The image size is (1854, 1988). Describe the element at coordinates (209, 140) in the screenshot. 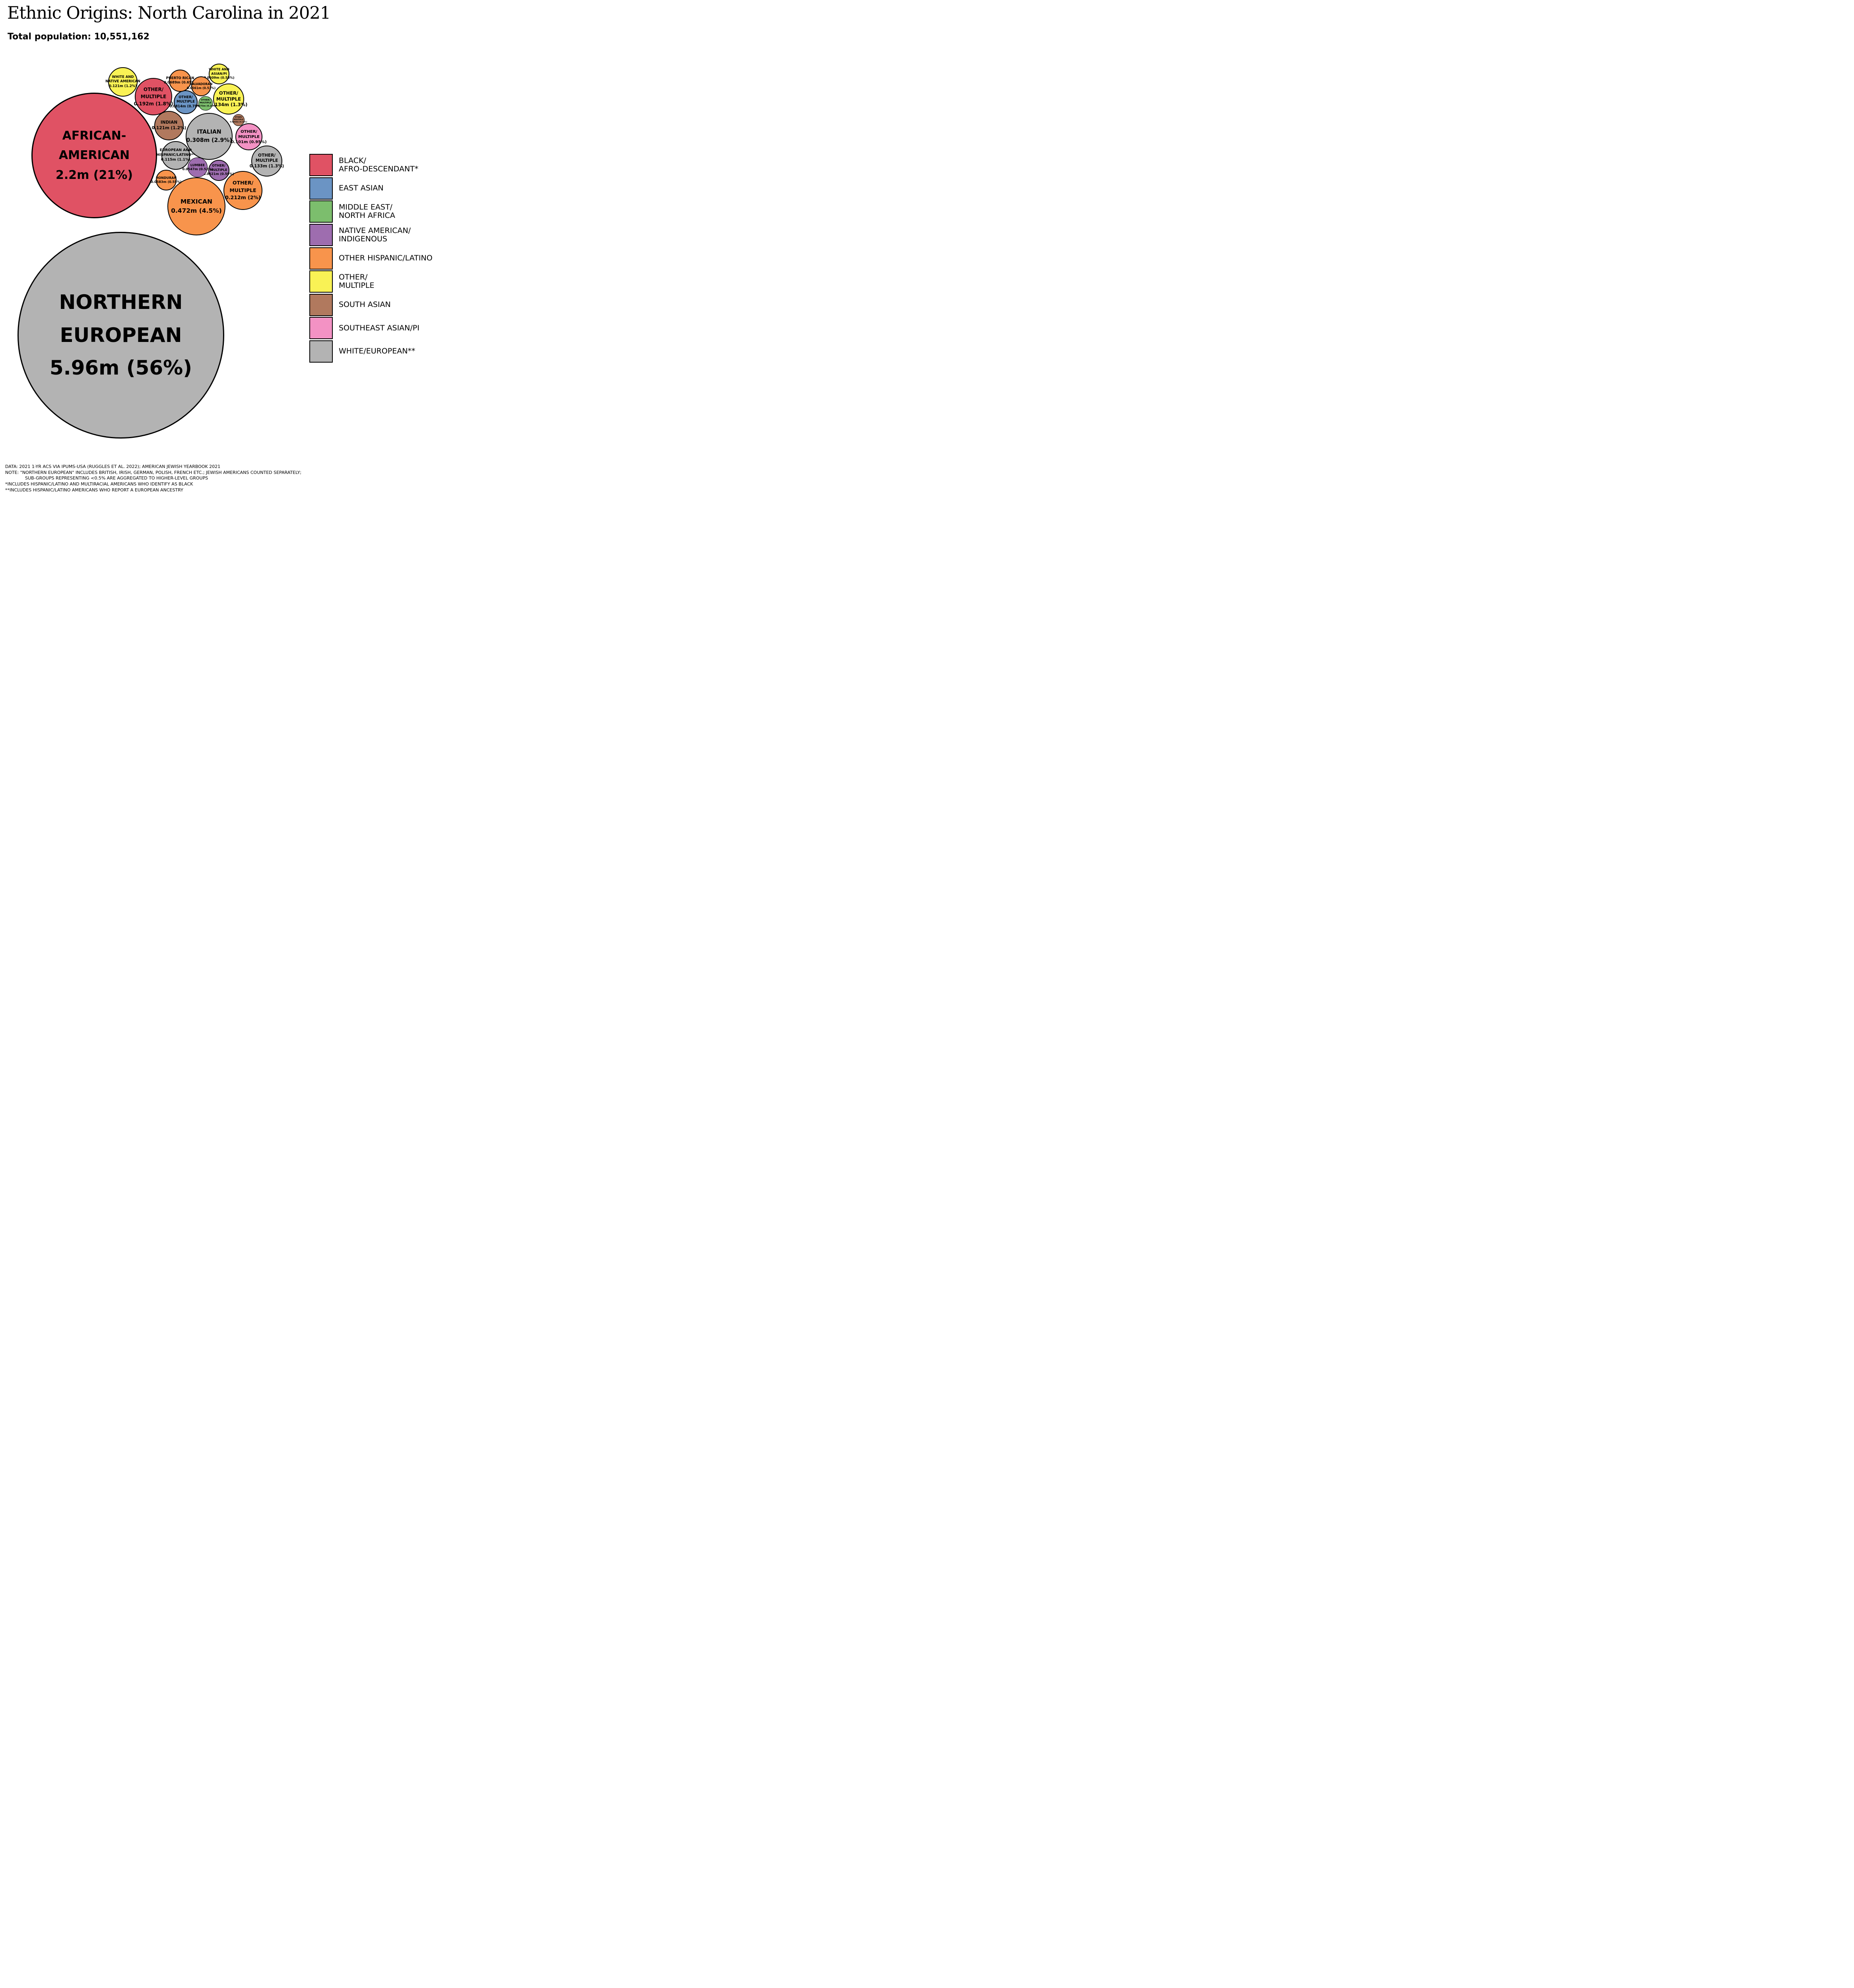

I see `bubble-value: 0.308m (2.9%)` at that location.